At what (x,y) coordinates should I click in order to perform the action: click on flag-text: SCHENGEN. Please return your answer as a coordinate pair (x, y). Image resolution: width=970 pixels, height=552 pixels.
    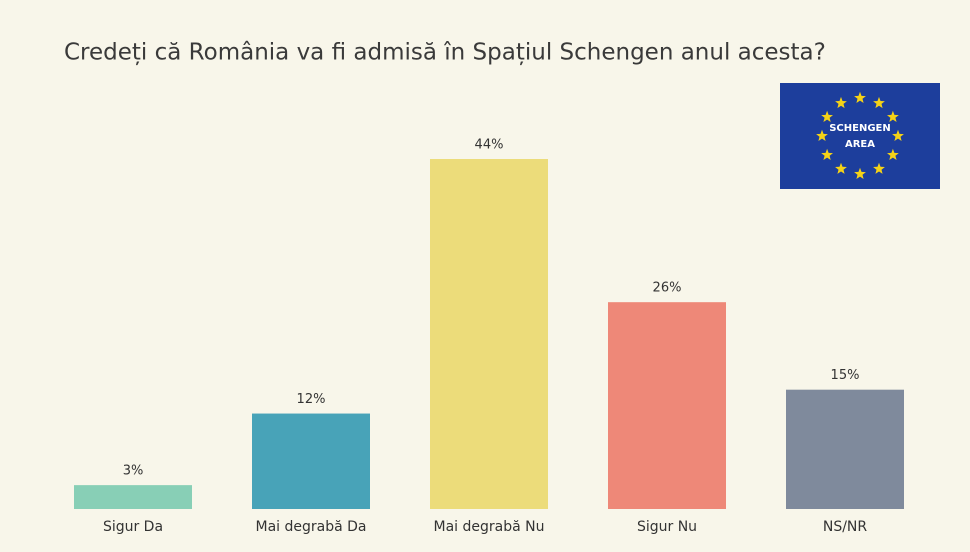
    Looking at the image, I should click on (860, 128).